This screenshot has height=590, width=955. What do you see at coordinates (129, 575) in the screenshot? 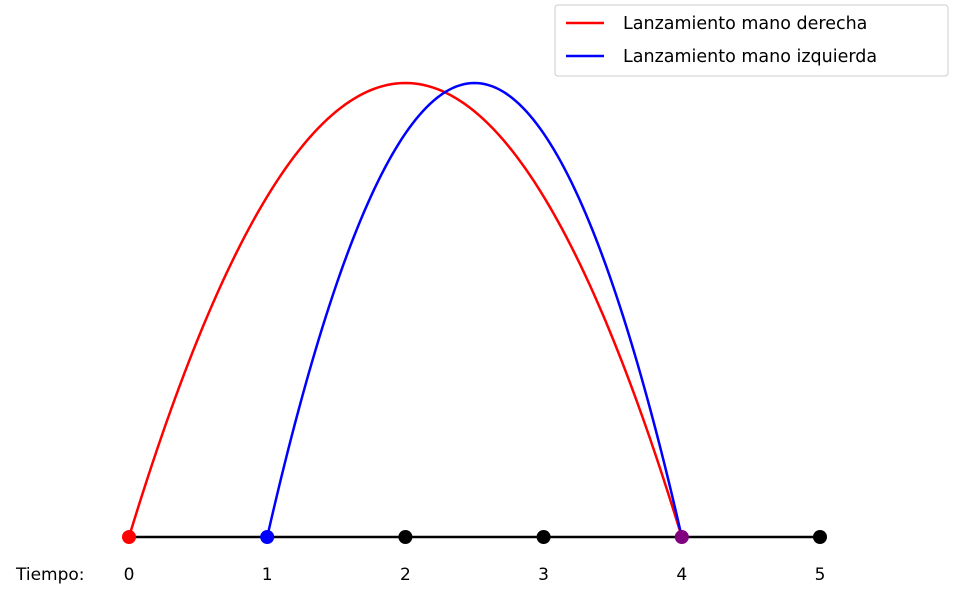
I see `tick-label-0: 0` at bounding box center [129, 575].